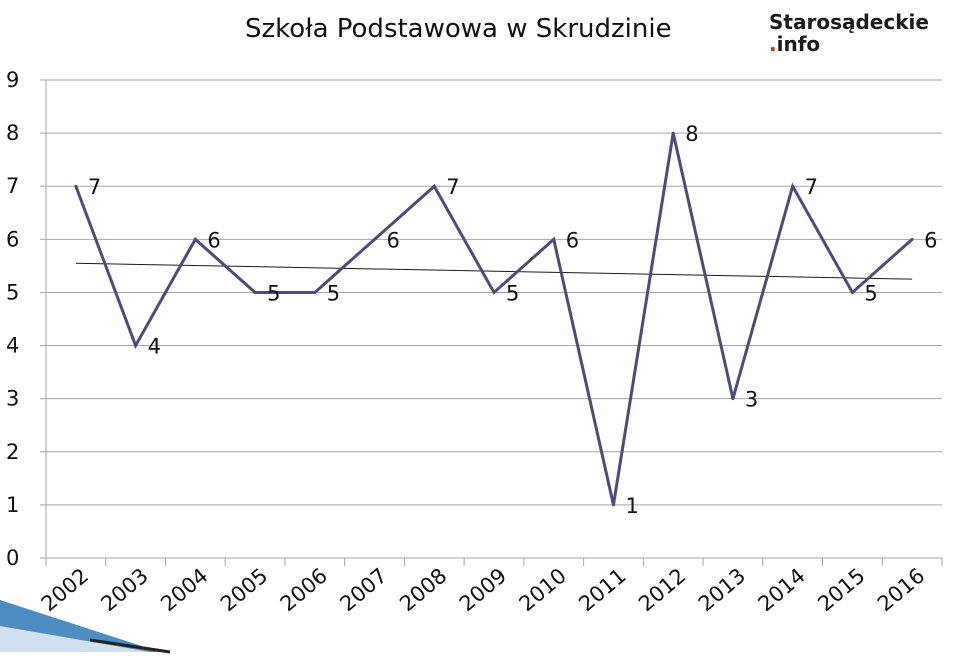 Image resolution: width=956 pixels, height=658 pixels. I want to click on y-tick-label: 7, so click(12, 186).